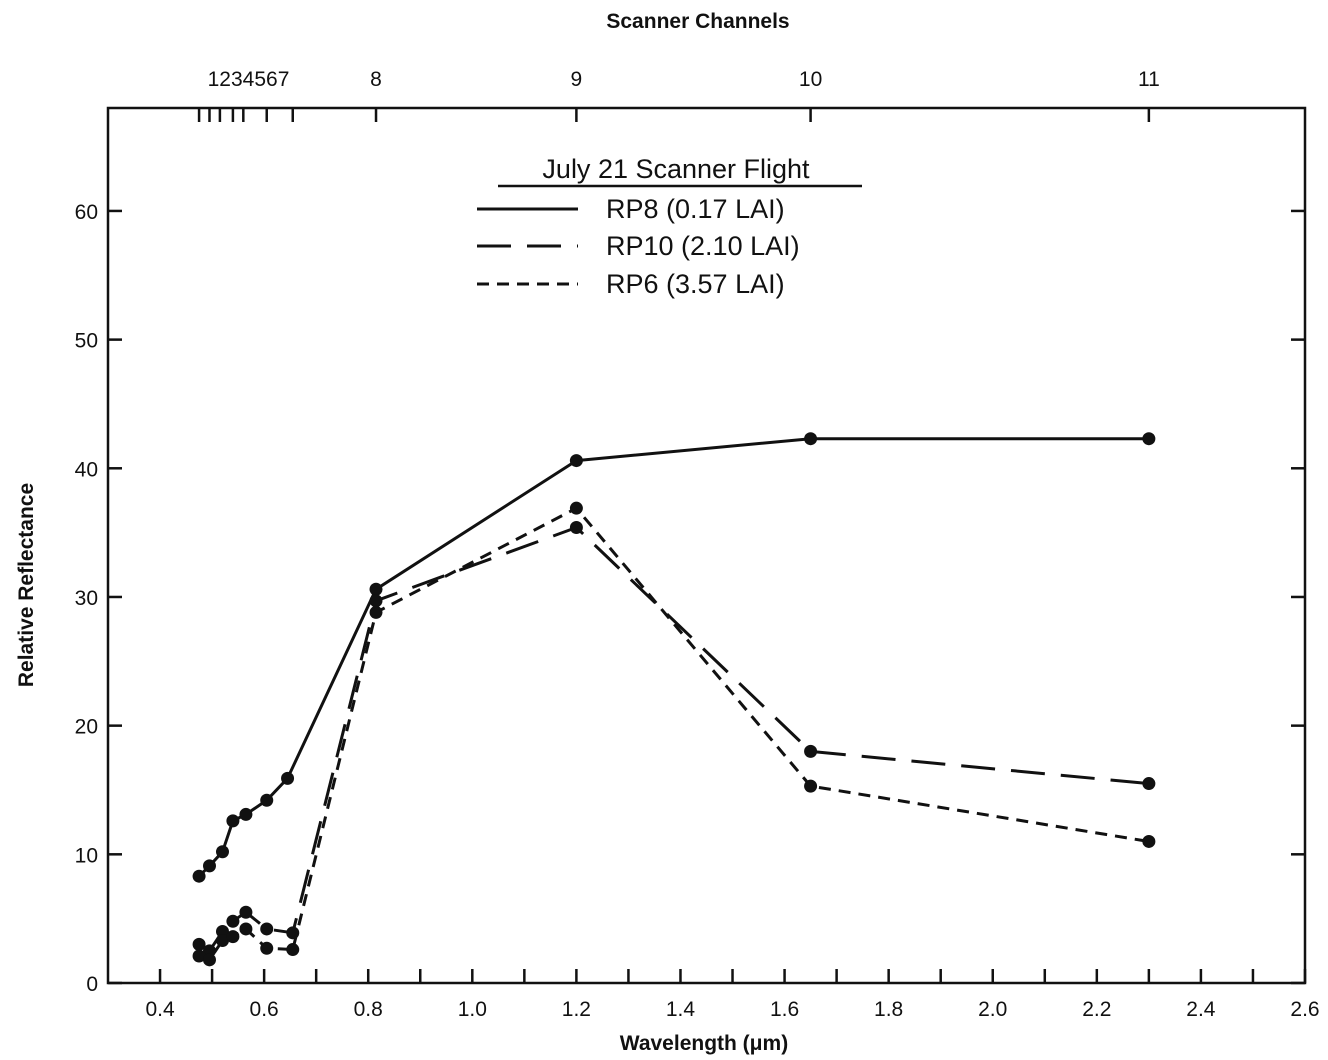 This screenshot has width=1328, height=1060. Describe the element at coordinates (1201, 1009) in the screenshot. I see `x-tick-label: 2.4` at that location.